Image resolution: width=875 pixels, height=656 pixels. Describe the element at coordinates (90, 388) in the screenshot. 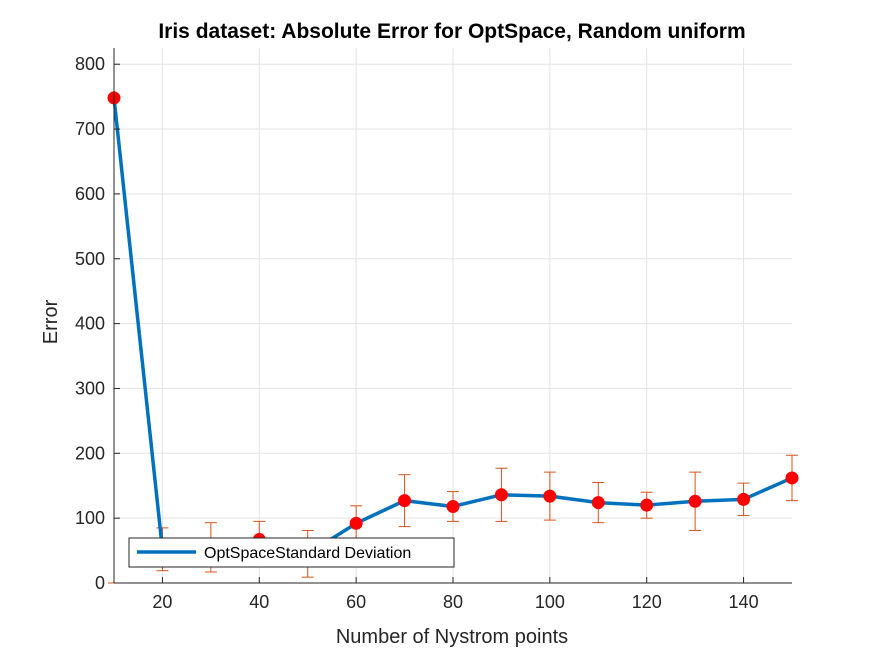

I see `y-tick-label: 300` at that location.